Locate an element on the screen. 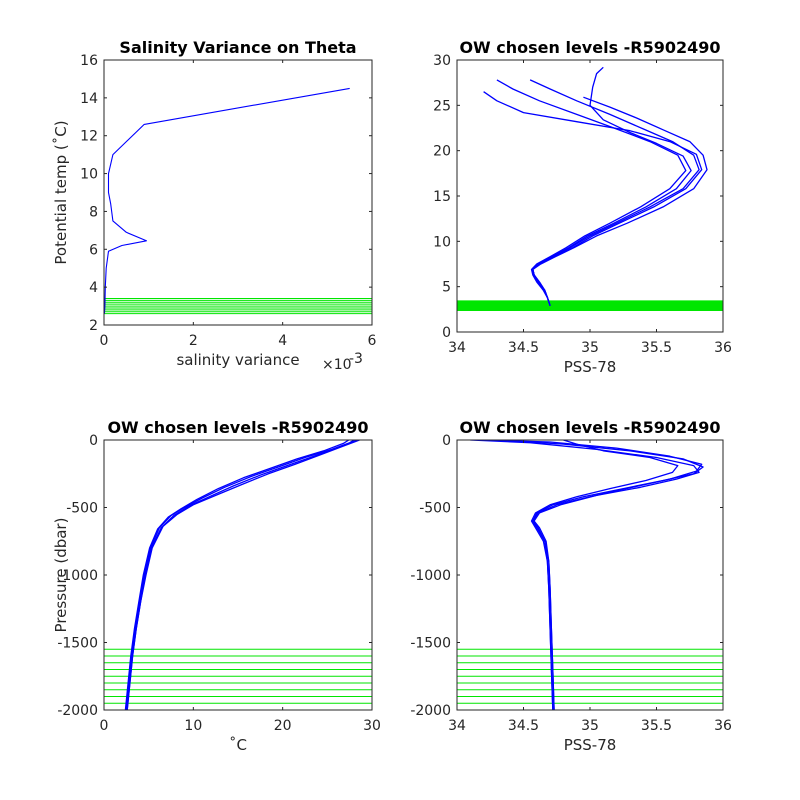 This screenshot has height=800, width=800. y-tick-label-2: 10 is located at coordinates (442, 242).